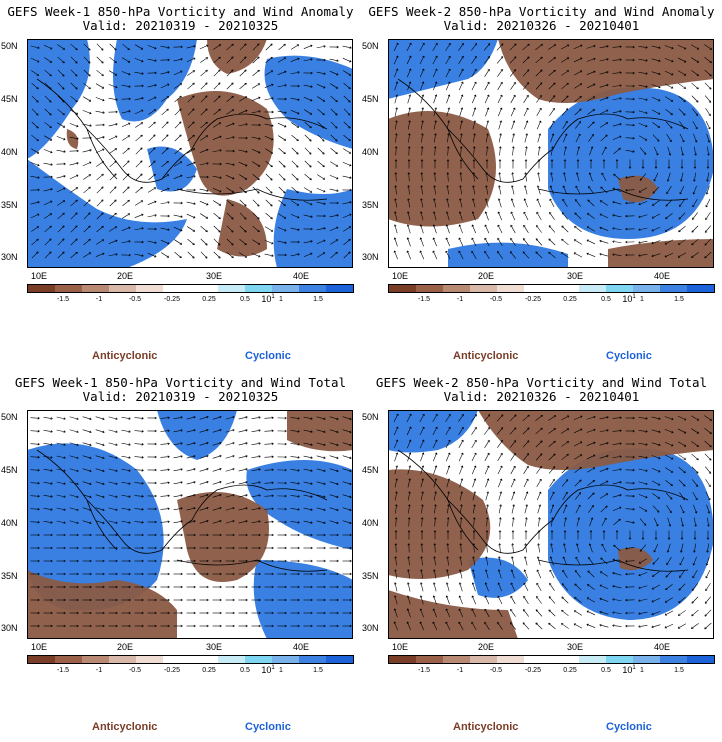 The width and height of the screenshot is (722, 742). Describe the element at coordinates (214, 276) in the screenshot. I see `lon-label-30e: 30E` at that location.